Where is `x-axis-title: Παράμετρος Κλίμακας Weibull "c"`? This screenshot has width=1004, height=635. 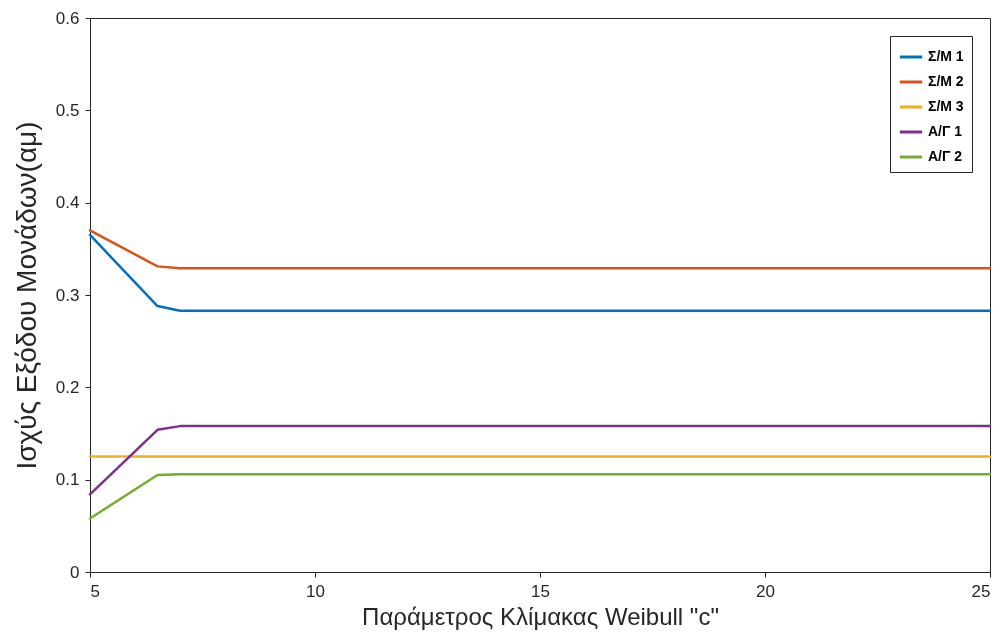
x-axis-title: Παράμετρος Κλίμακας Weibull "c" is located at coordinates (540, 616).